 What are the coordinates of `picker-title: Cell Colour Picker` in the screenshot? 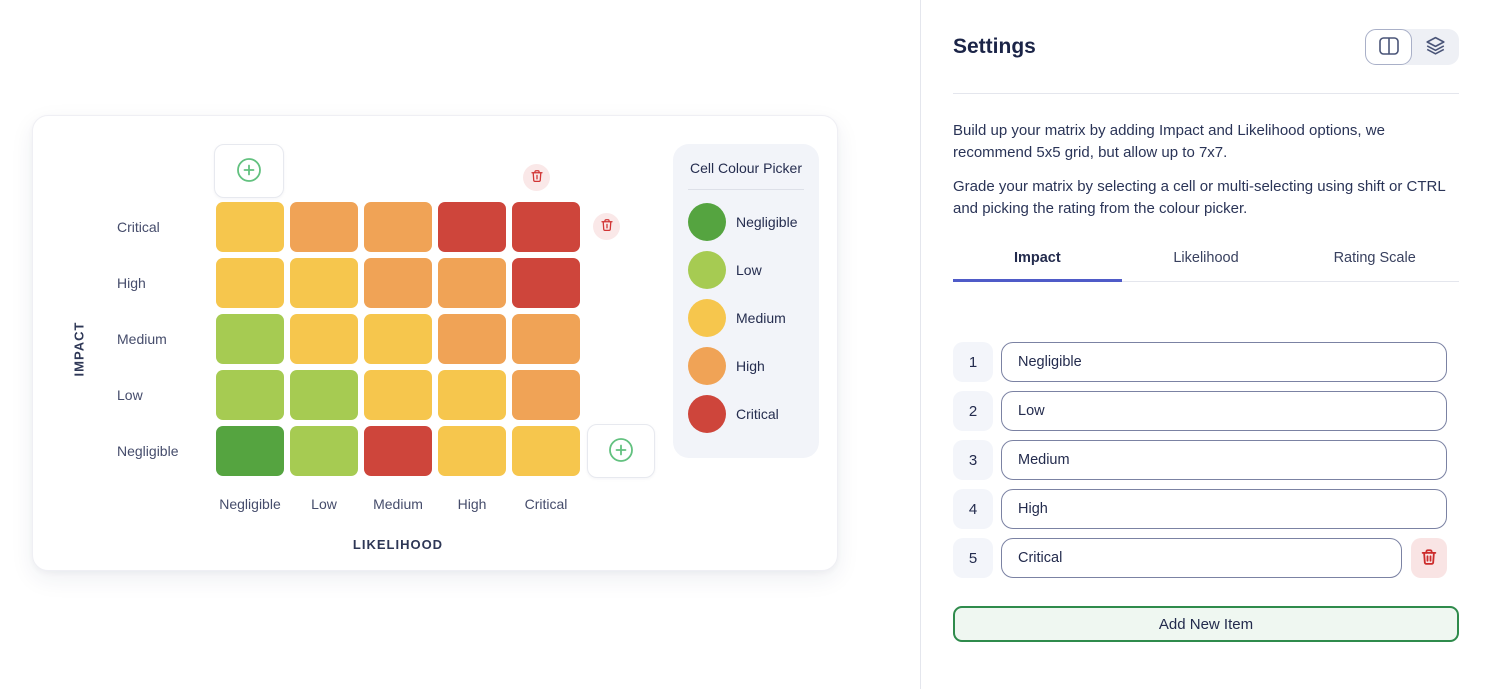 It's located at (746, 168).